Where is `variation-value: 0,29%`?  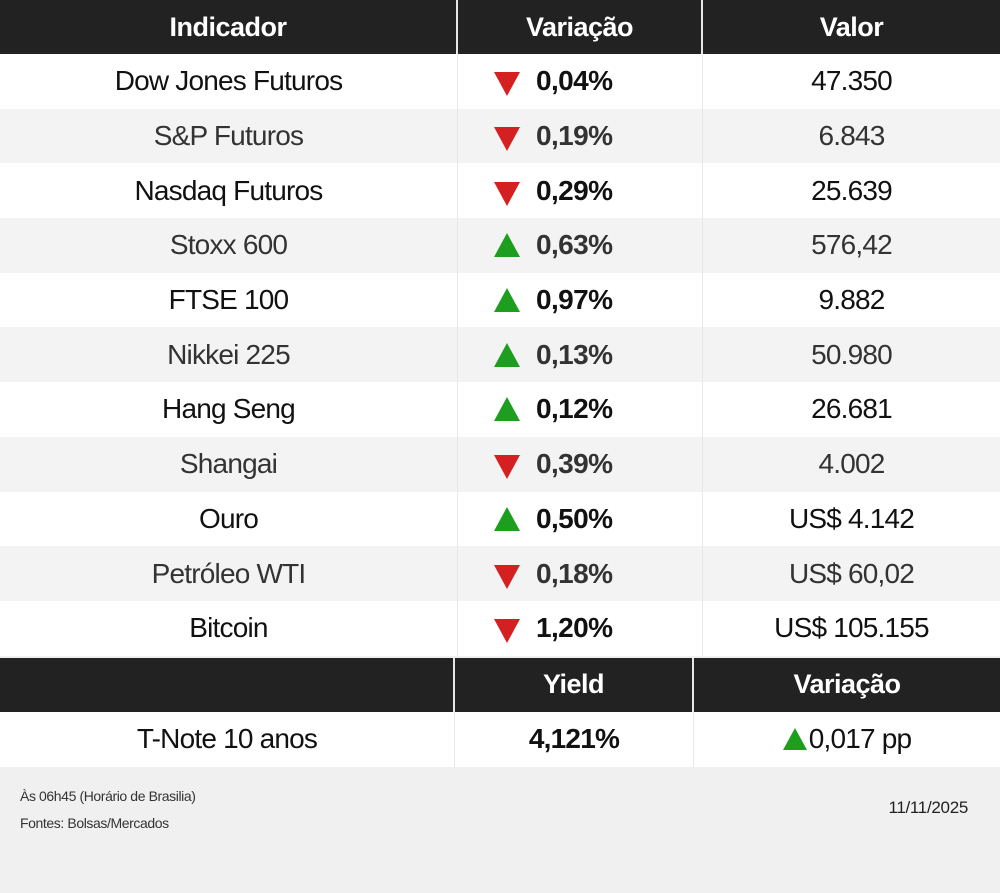
variation-value: 0,29% is located at coordinates (574, 190).